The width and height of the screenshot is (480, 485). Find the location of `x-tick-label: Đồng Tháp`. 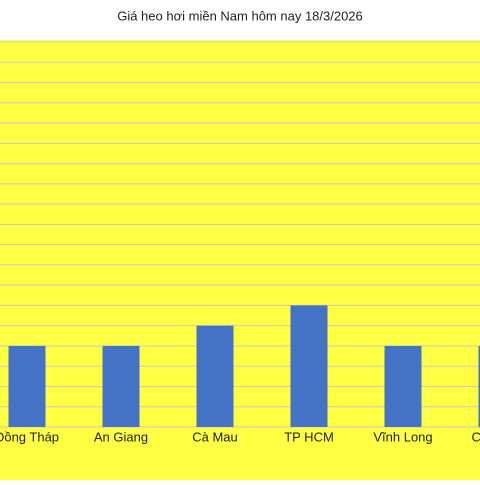

x-tick-label: Đồng Tháp is located at coordinates (29, 436).